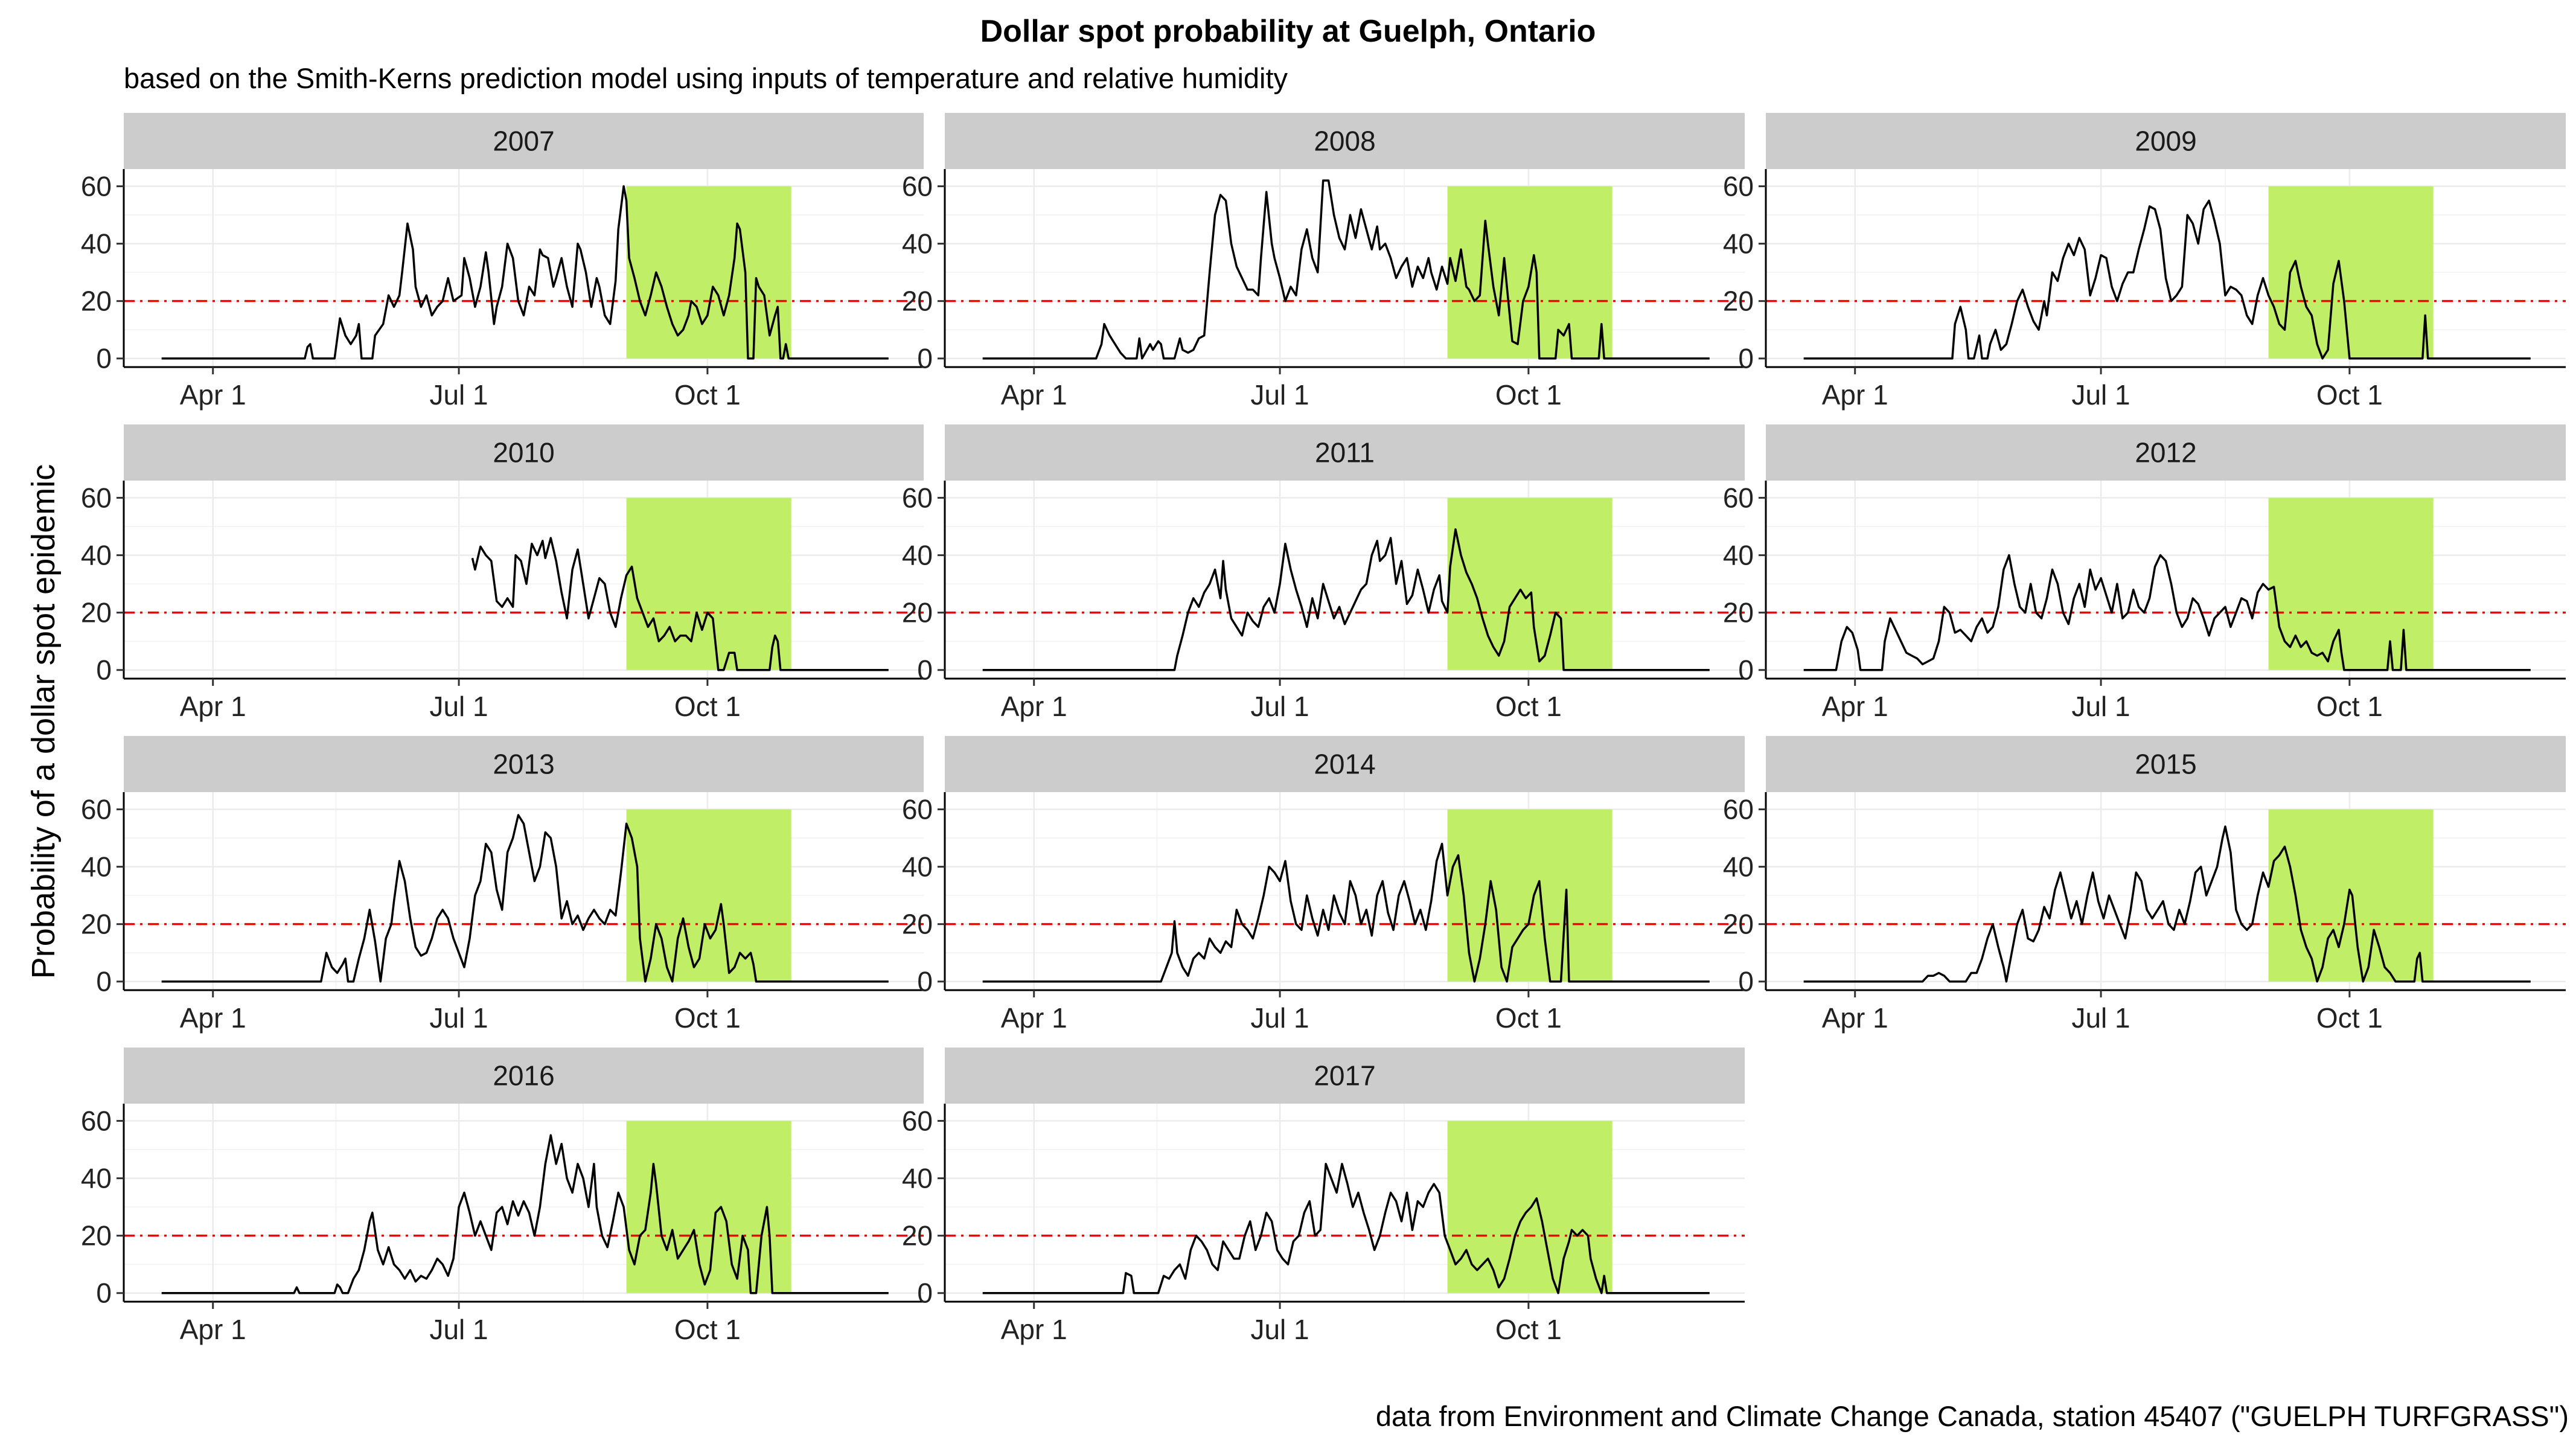  What do you see at coordinates (2166, 453) in the screenshot?
I see `facet-strip-label: 2012` at bounding box center [2166, 453].